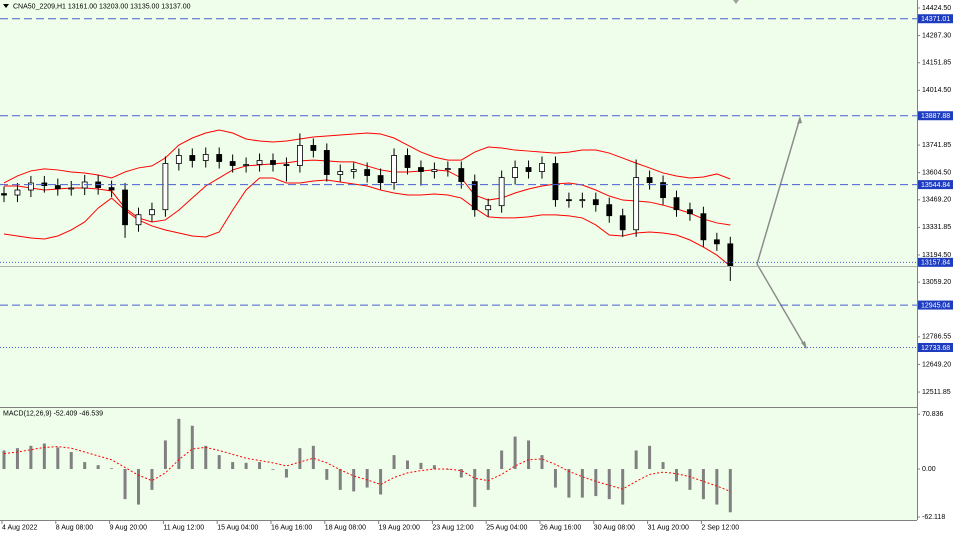 This screenshot has width=955, height=535. What do you see at coordinates (399, 527) in the screenshot?
I see `x-tick-label: 19 Aug 20:00` at bounding box center [399, 527].